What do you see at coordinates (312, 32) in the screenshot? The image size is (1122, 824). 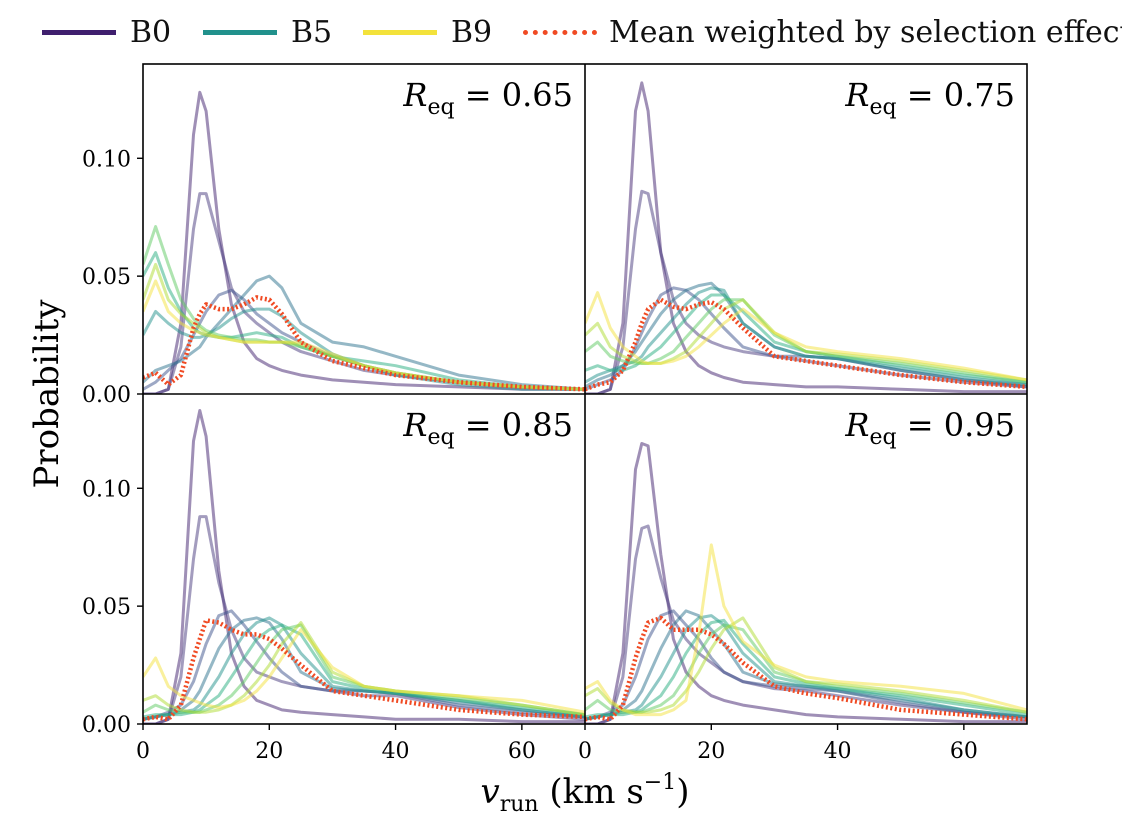 I see `legend-label-b5: B5` at bounding box center [312, 32].